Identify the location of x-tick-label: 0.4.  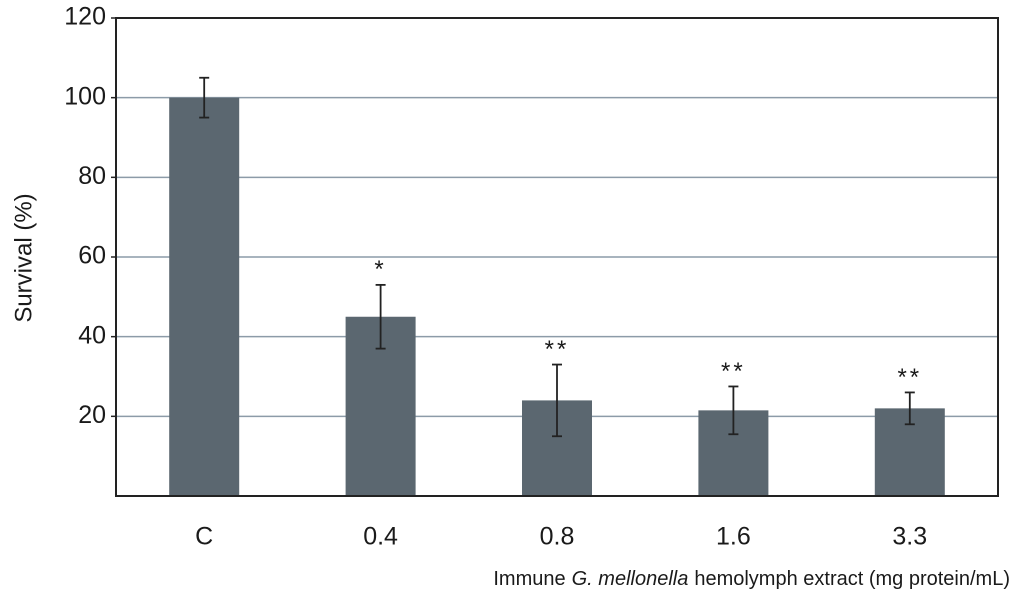
(380, 537).